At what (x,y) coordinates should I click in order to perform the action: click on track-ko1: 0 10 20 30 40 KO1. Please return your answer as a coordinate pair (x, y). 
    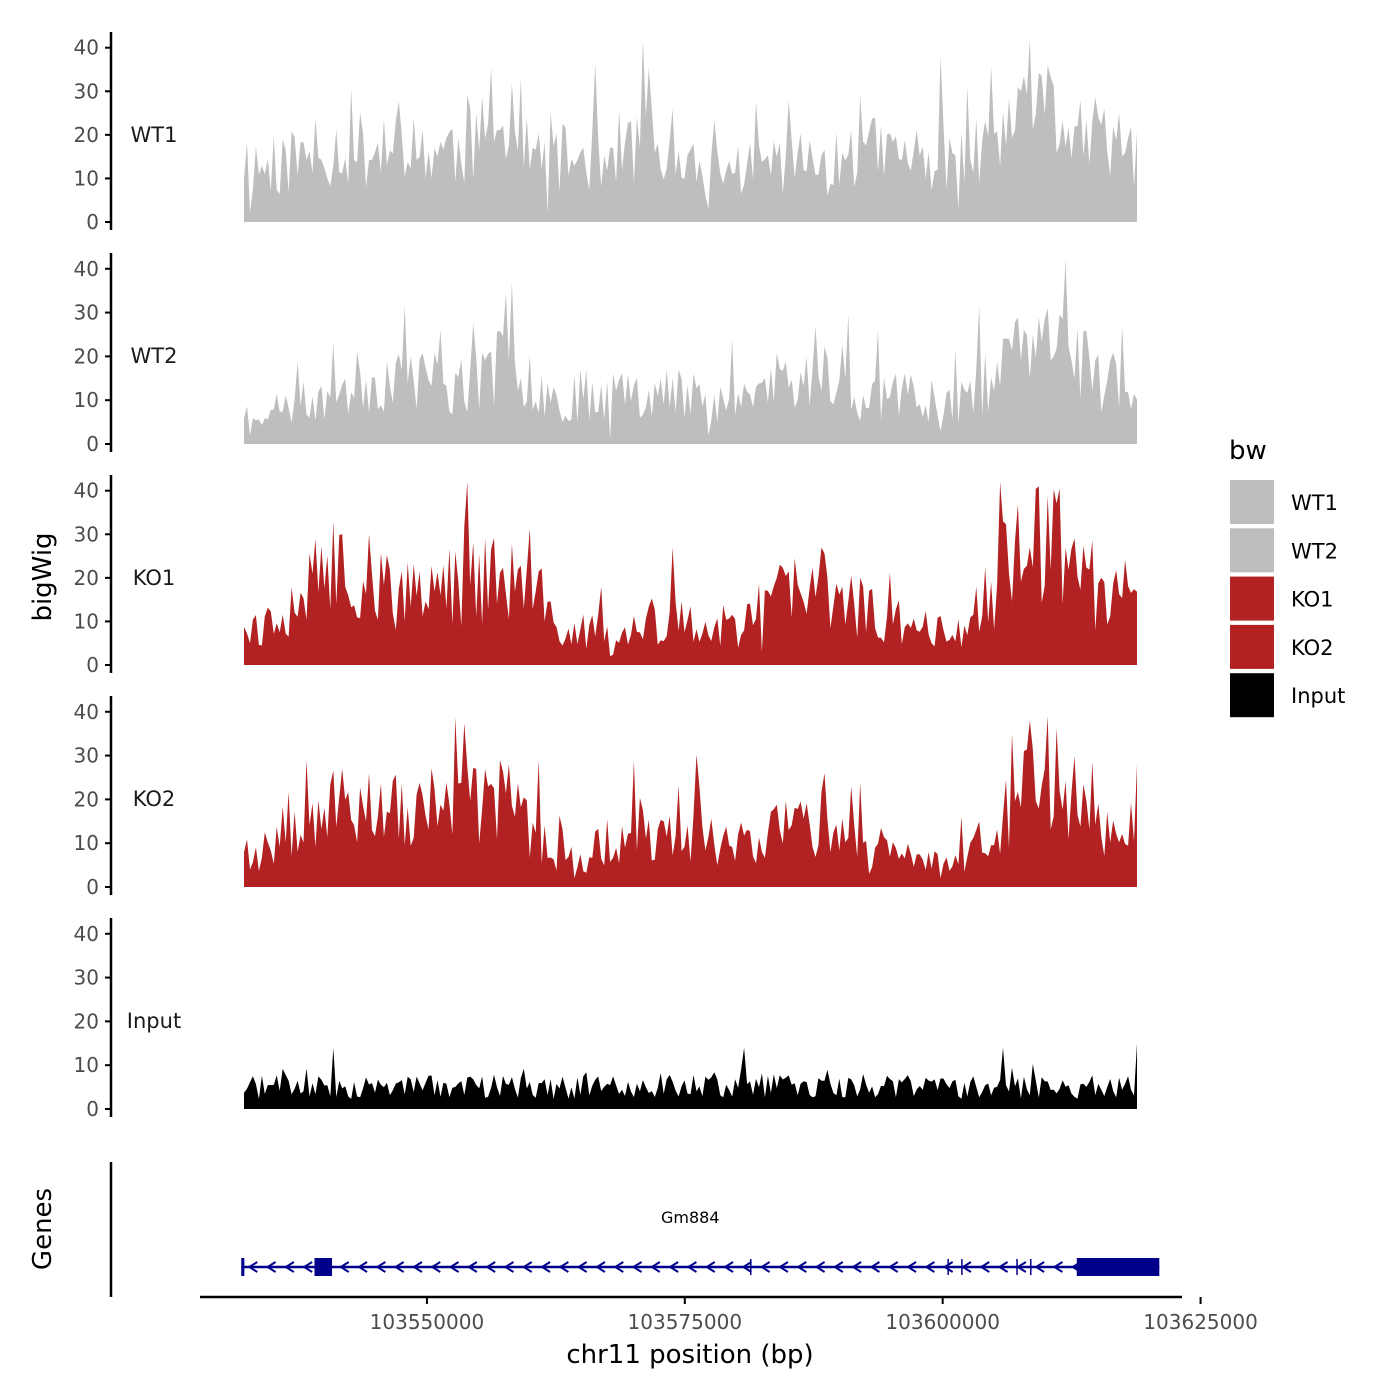
    Looking at the image, I should click on (605, 576).